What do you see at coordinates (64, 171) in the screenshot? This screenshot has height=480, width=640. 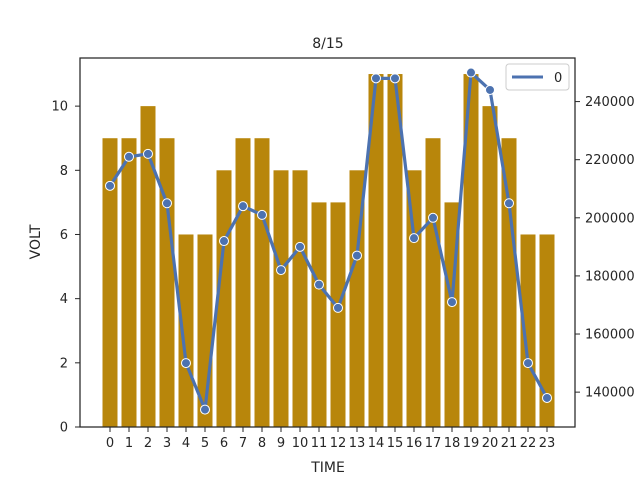 I see `y-left-tick-label: 8` at bounding box center [64, 171].